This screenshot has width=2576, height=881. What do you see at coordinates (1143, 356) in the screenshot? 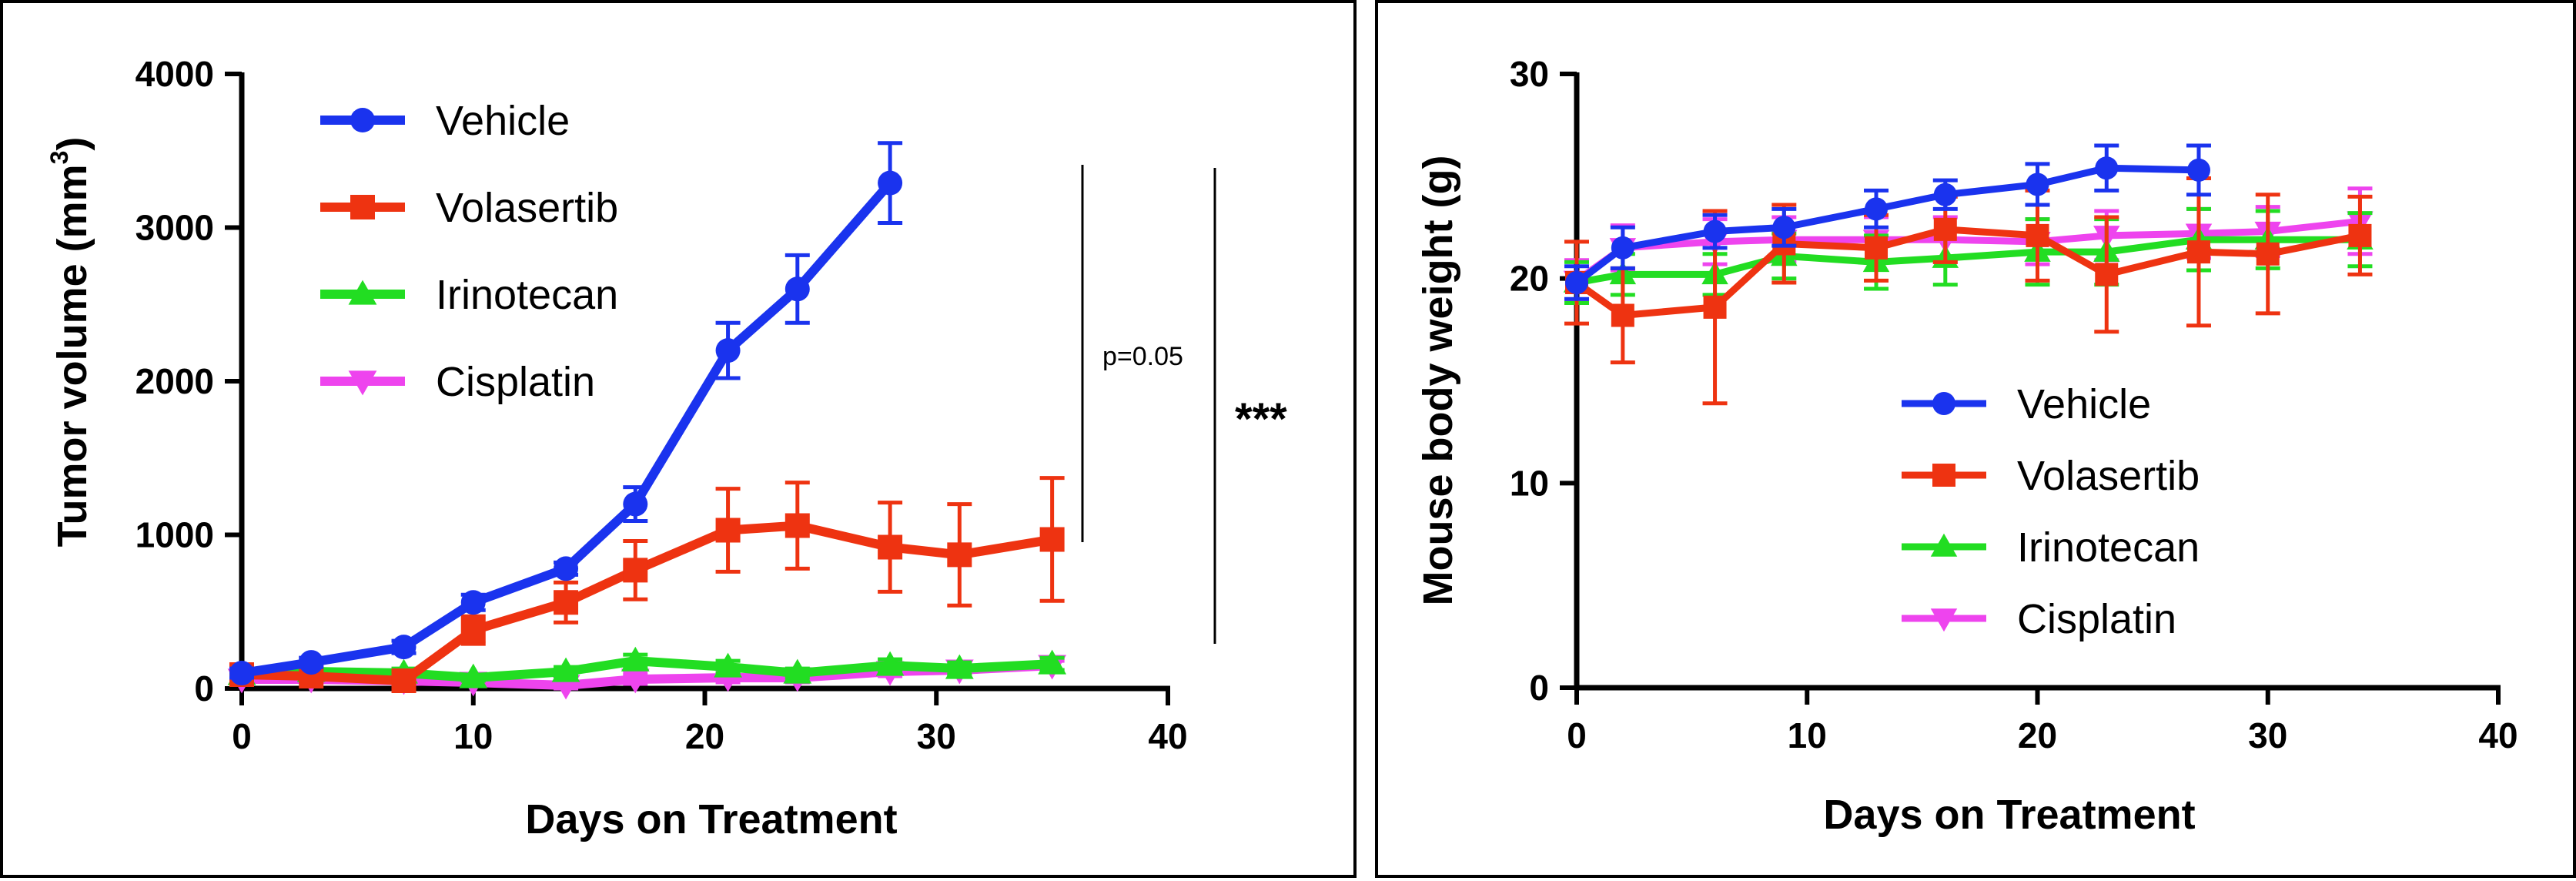
I see `p-value-annotation: p=0.05` at bounding box center [1143, 356].